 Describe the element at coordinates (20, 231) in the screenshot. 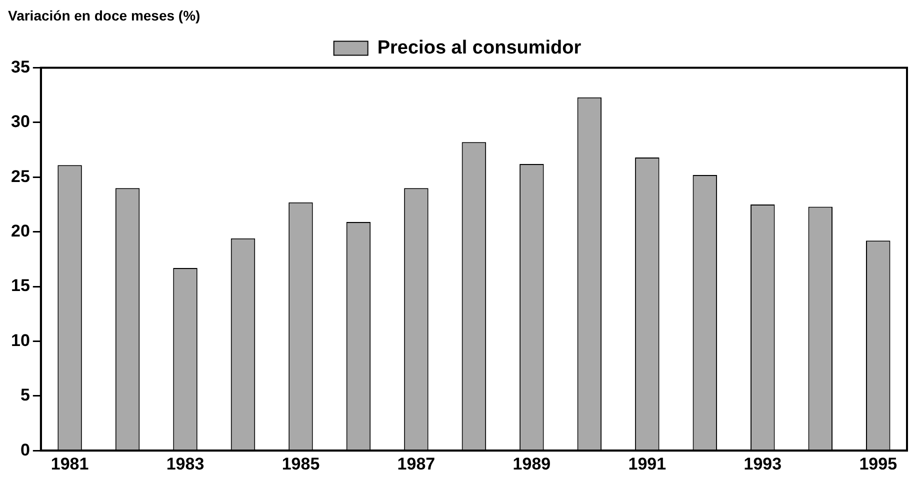

I see `y-tick-label: 20` at that location.